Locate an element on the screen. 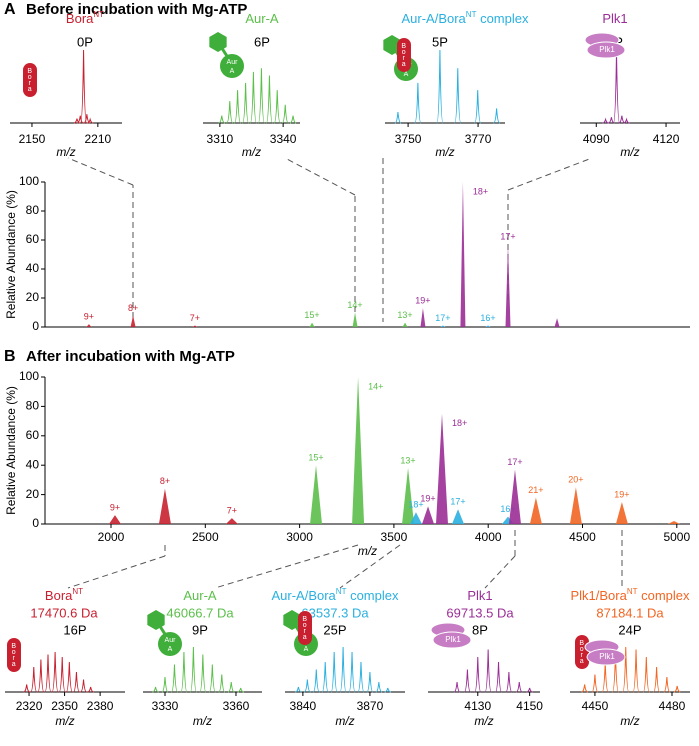 Image resolution: width=699 pixels, height=746 pixels. phospho-state: 8P is located at coordinates (480, 629).